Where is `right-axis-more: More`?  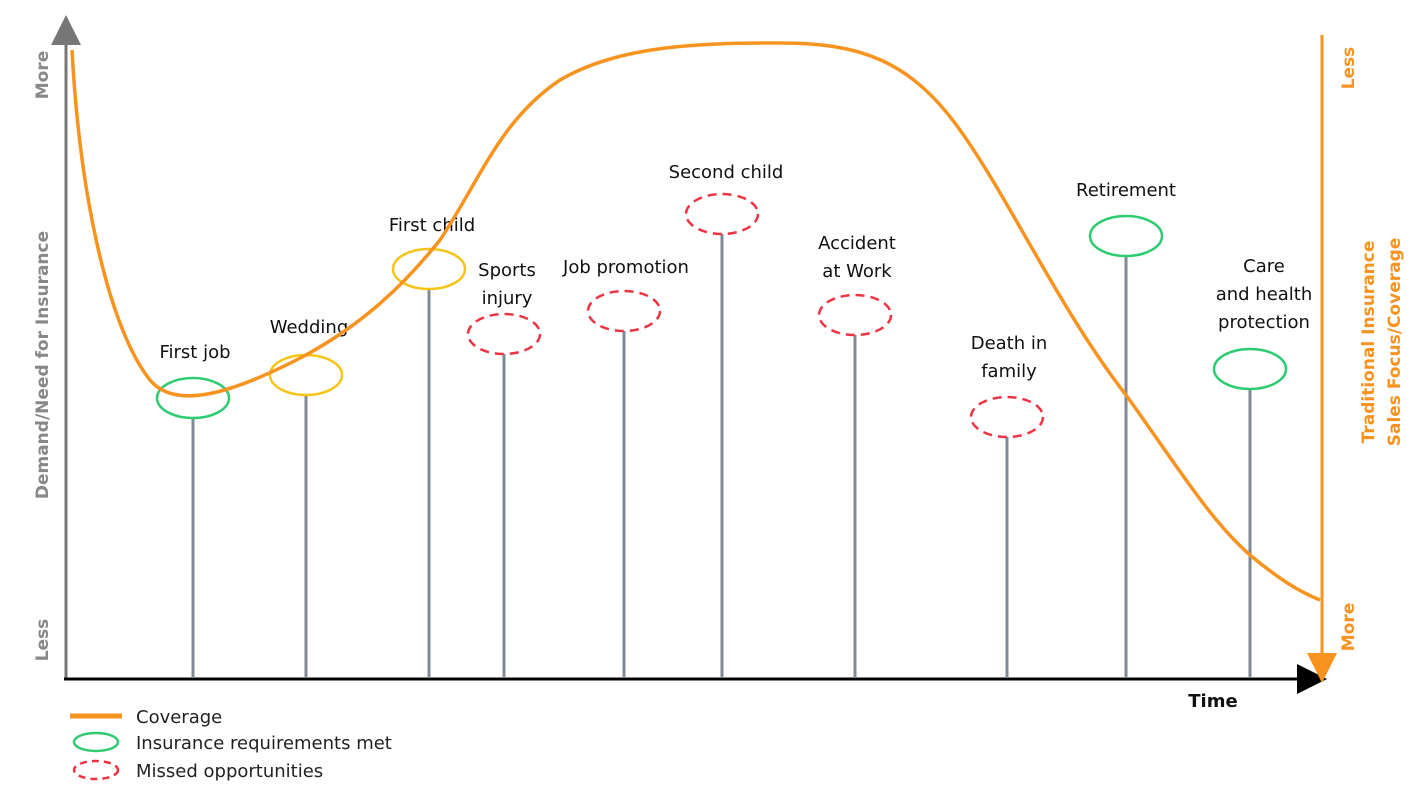
right-axis-more: More is located at coordinates (1349, 627).